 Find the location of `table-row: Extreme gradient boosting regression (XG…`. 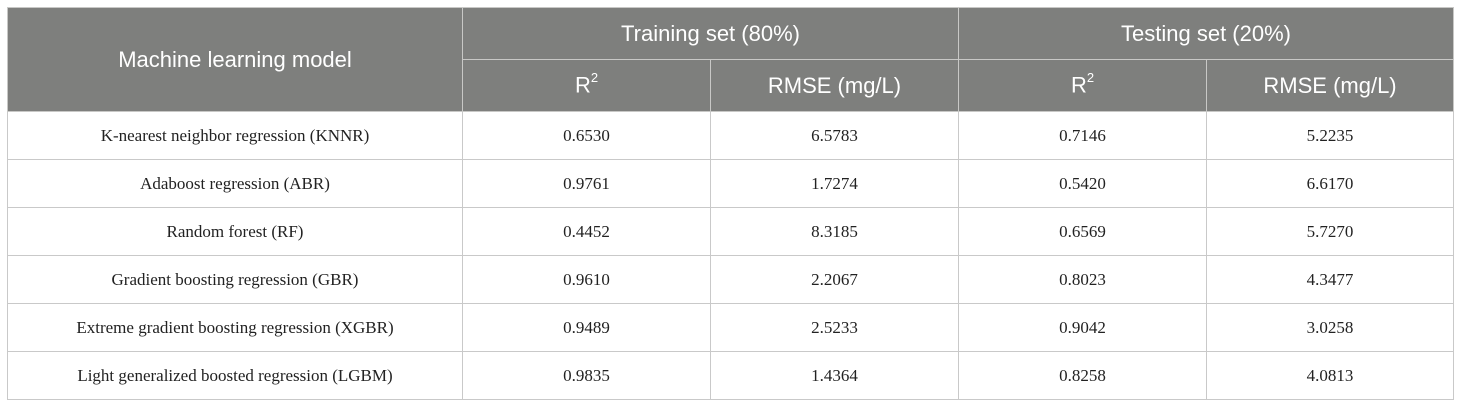

table-row: Extreme gradient boosting regression (XG… is located at coordinates (731, 327).